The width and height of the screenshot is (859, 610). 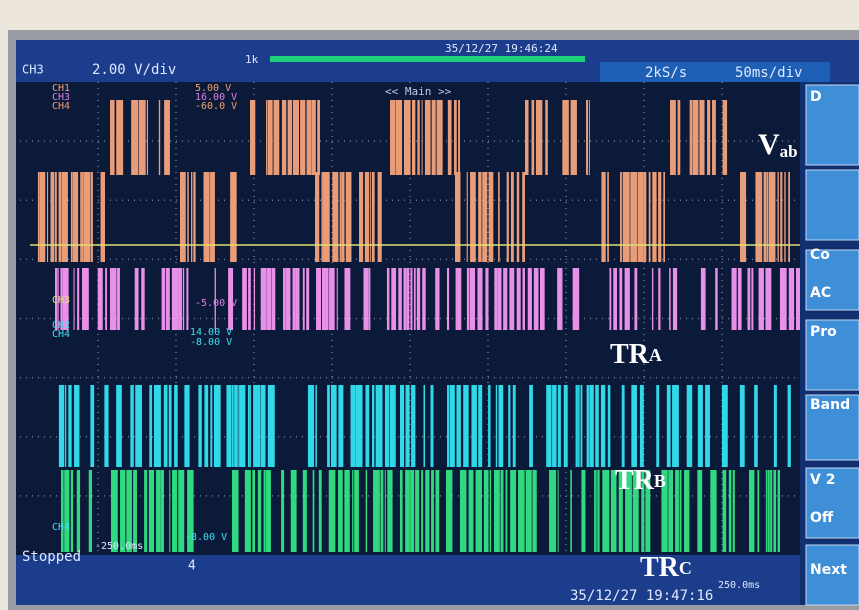 What do you see at coordinates (832, 345) in the screenshot?
I see `side-buttons: D Co AC Pro Band V 2 Off Next` at bounding box center [832, 345].